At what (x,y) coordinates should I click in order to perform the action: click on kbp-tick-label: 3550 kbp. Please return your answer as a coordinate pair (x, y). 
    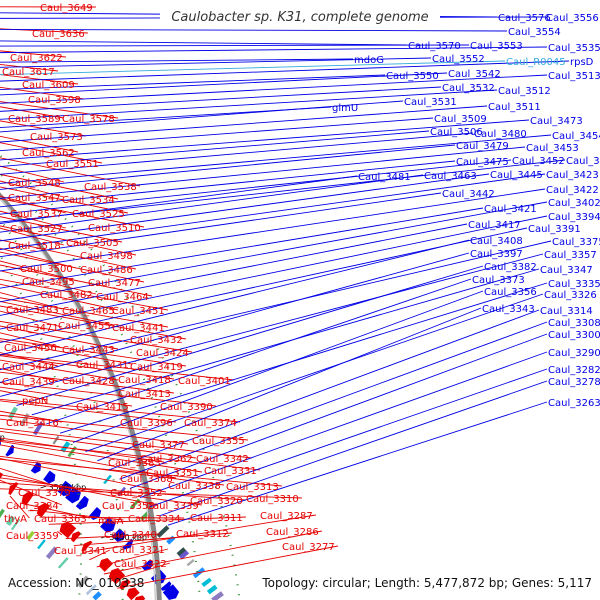
    Looking at the image, I should click on (2, 437).